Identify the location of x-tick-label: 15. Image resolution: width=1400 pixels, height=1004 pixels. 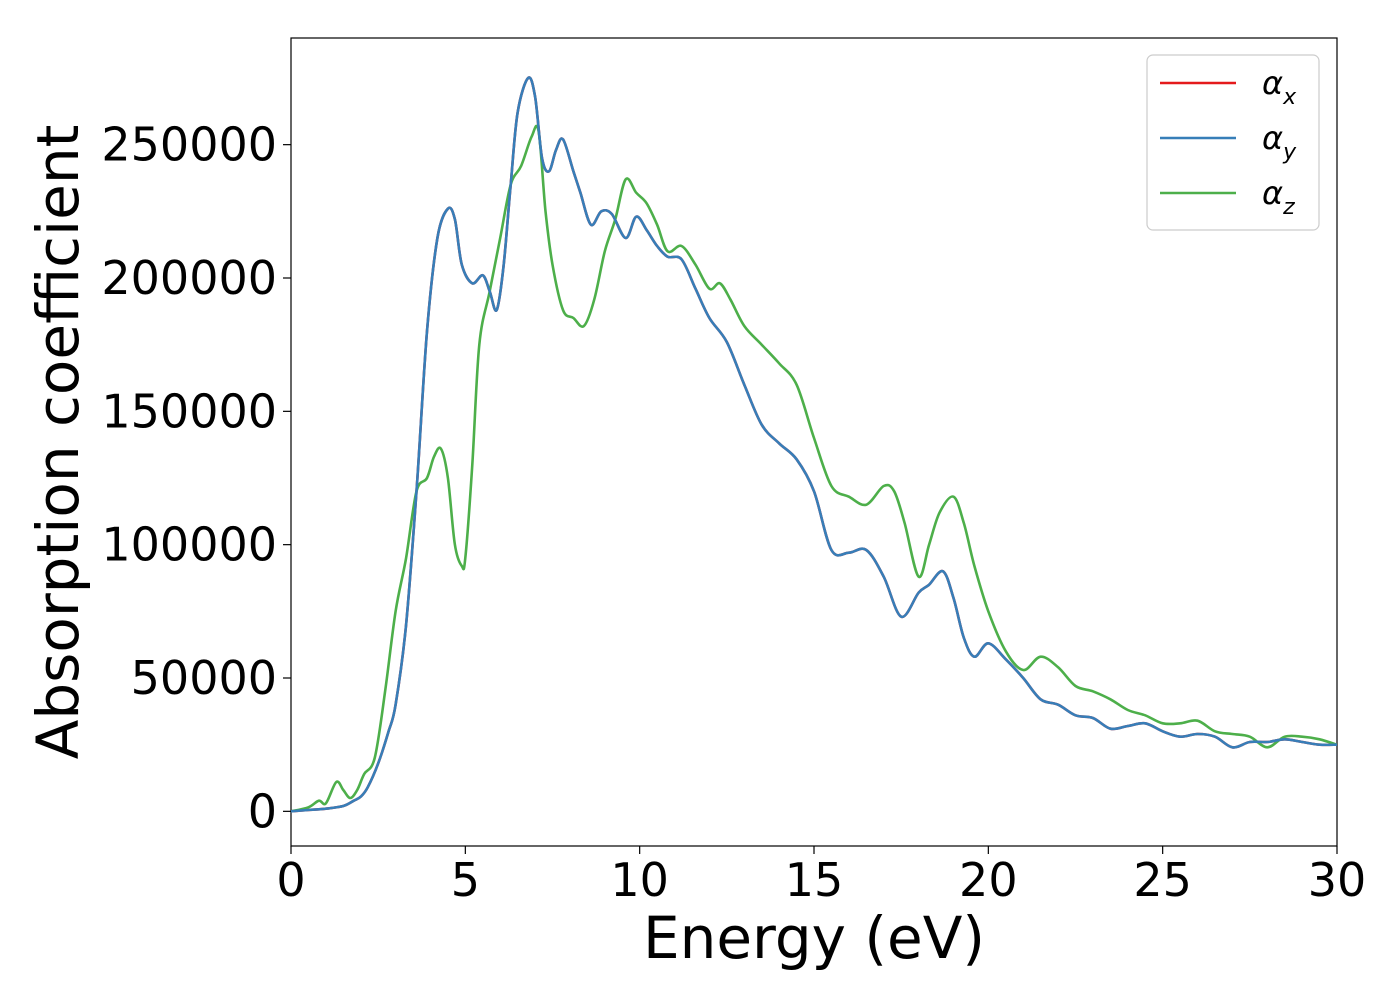
(814, 880).